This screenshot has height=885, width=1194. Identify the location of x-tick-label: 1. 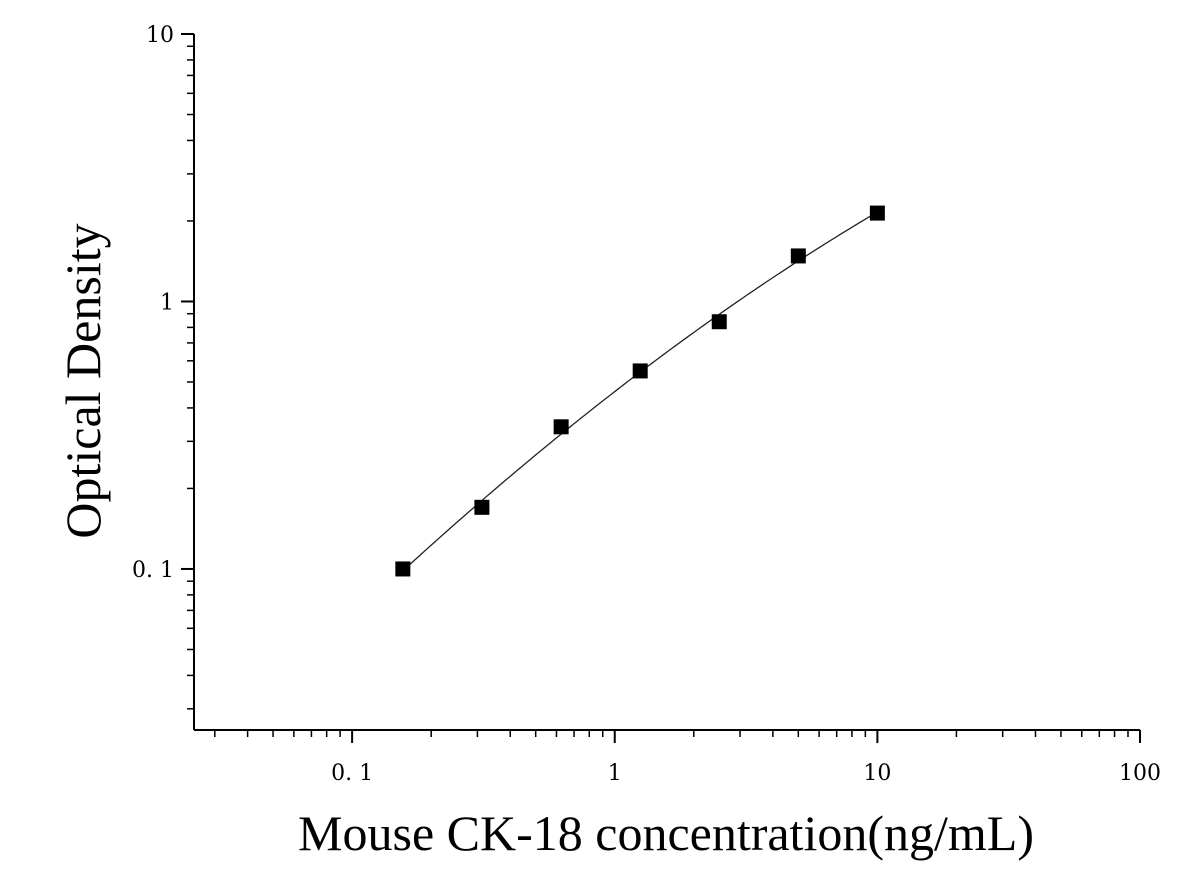
(615, 773).